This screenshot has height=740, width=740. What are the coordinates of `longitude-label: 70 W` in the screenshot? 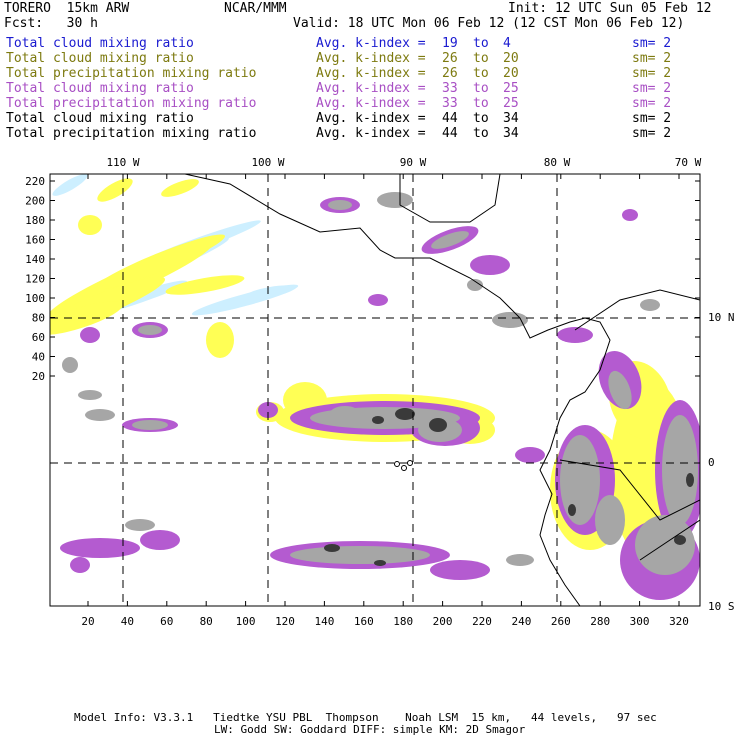 It's located at (688, 162).